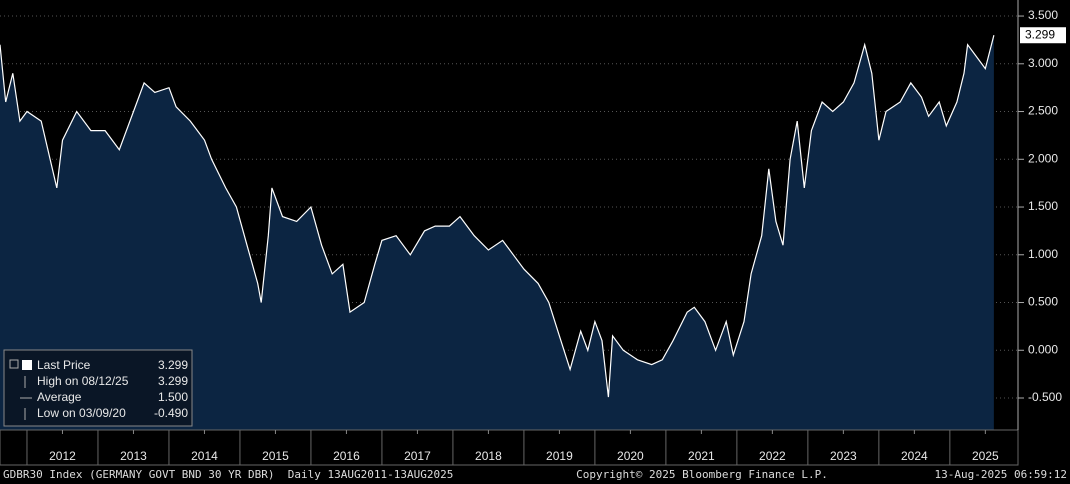 This screenshot has height=484, width=1070. I want to click on legend-label: Average, so click(59, 397).